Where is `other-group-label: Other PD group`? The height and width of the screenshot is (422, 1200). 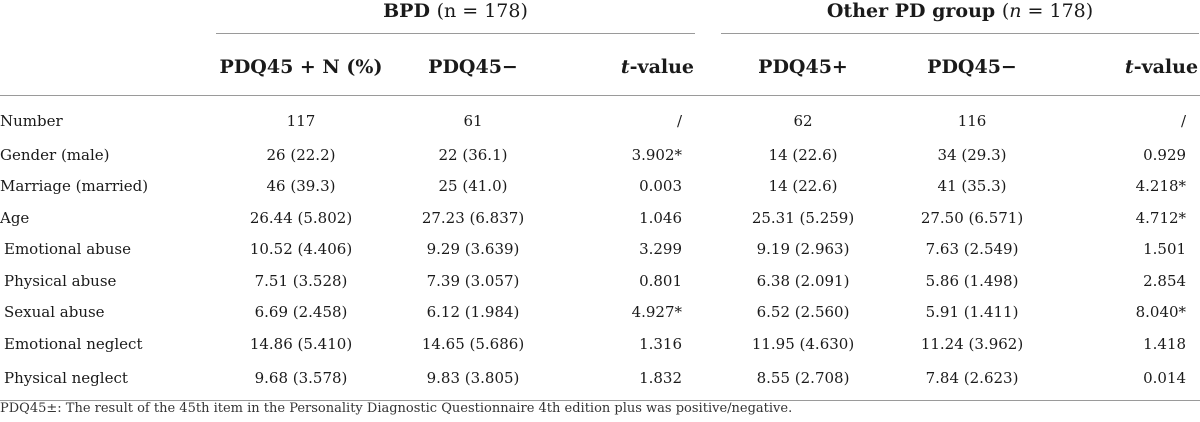 other-group-label: Other PD group is located at coordinates (911, 11).